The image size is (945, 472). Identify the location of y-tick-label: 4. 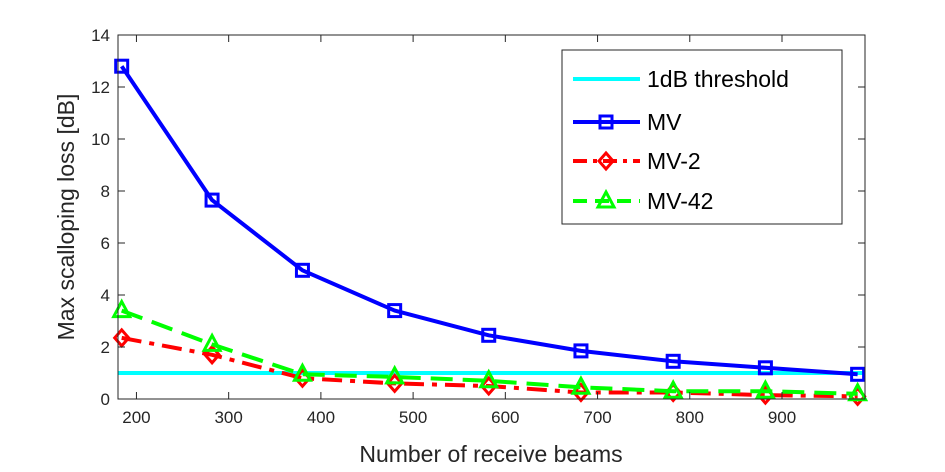
(105, 295).